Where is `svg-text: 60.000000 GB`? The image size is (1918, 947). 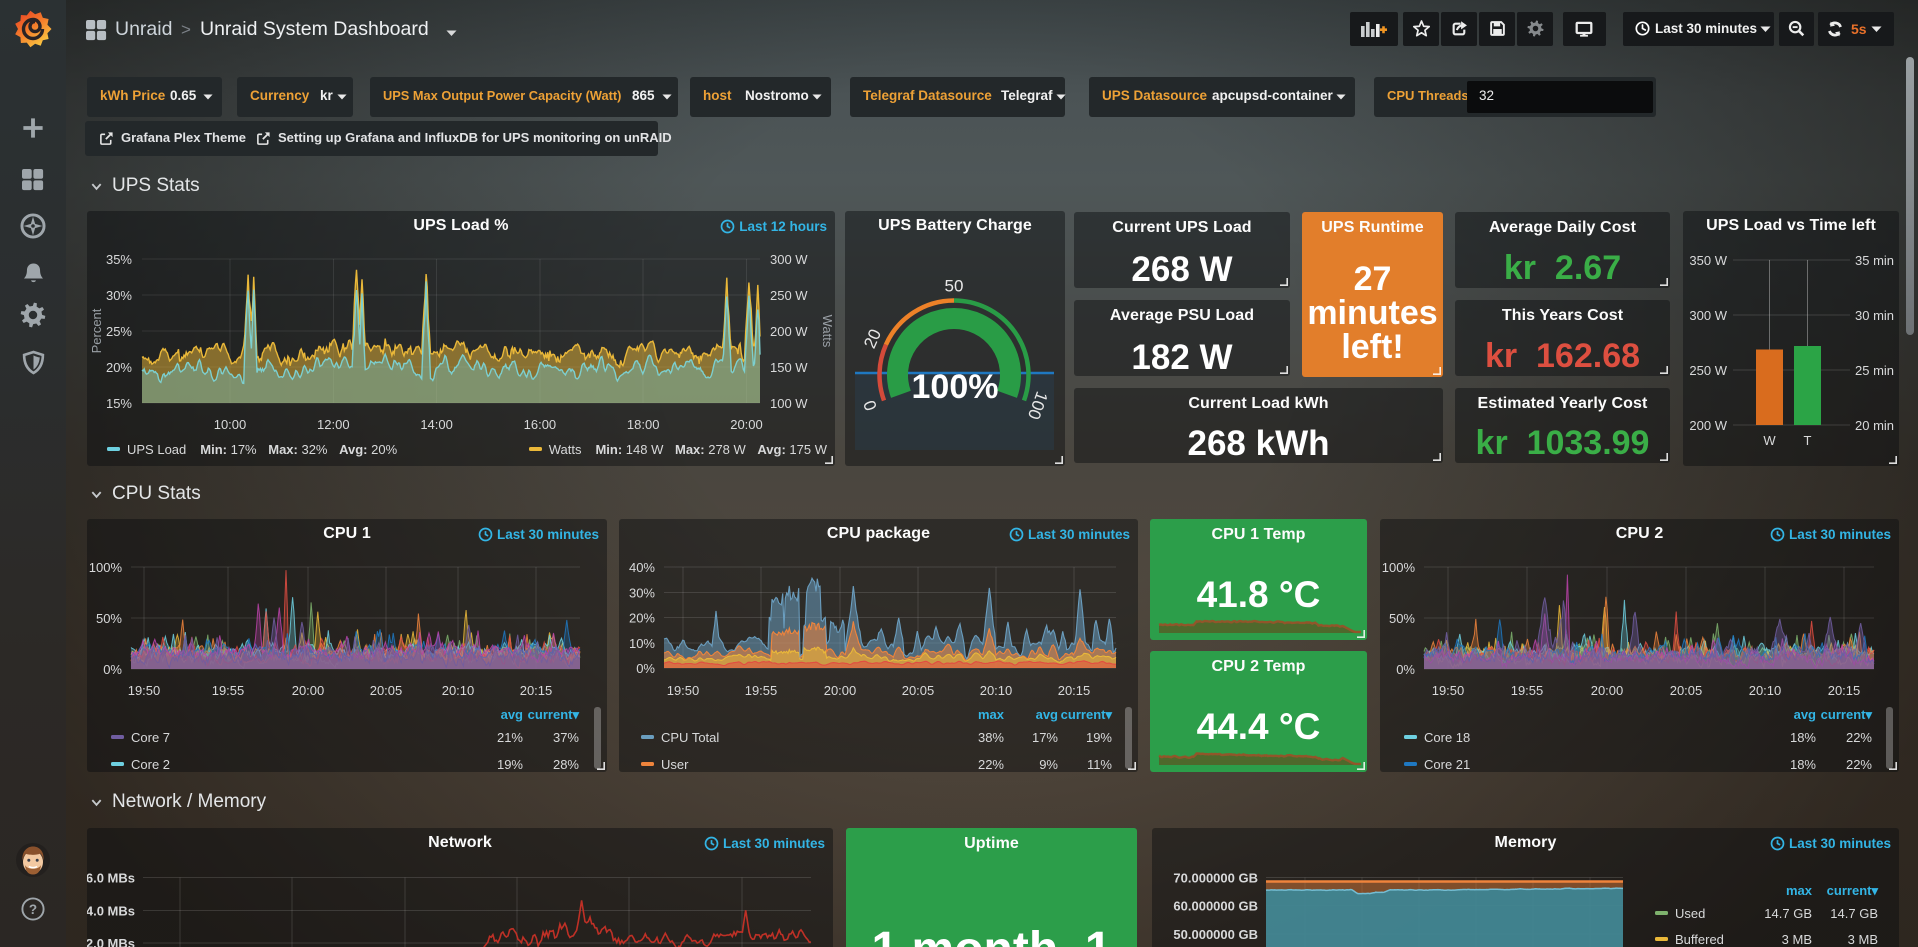 svg-text: 60.000000 GB is located at coordinates (1215, 906).